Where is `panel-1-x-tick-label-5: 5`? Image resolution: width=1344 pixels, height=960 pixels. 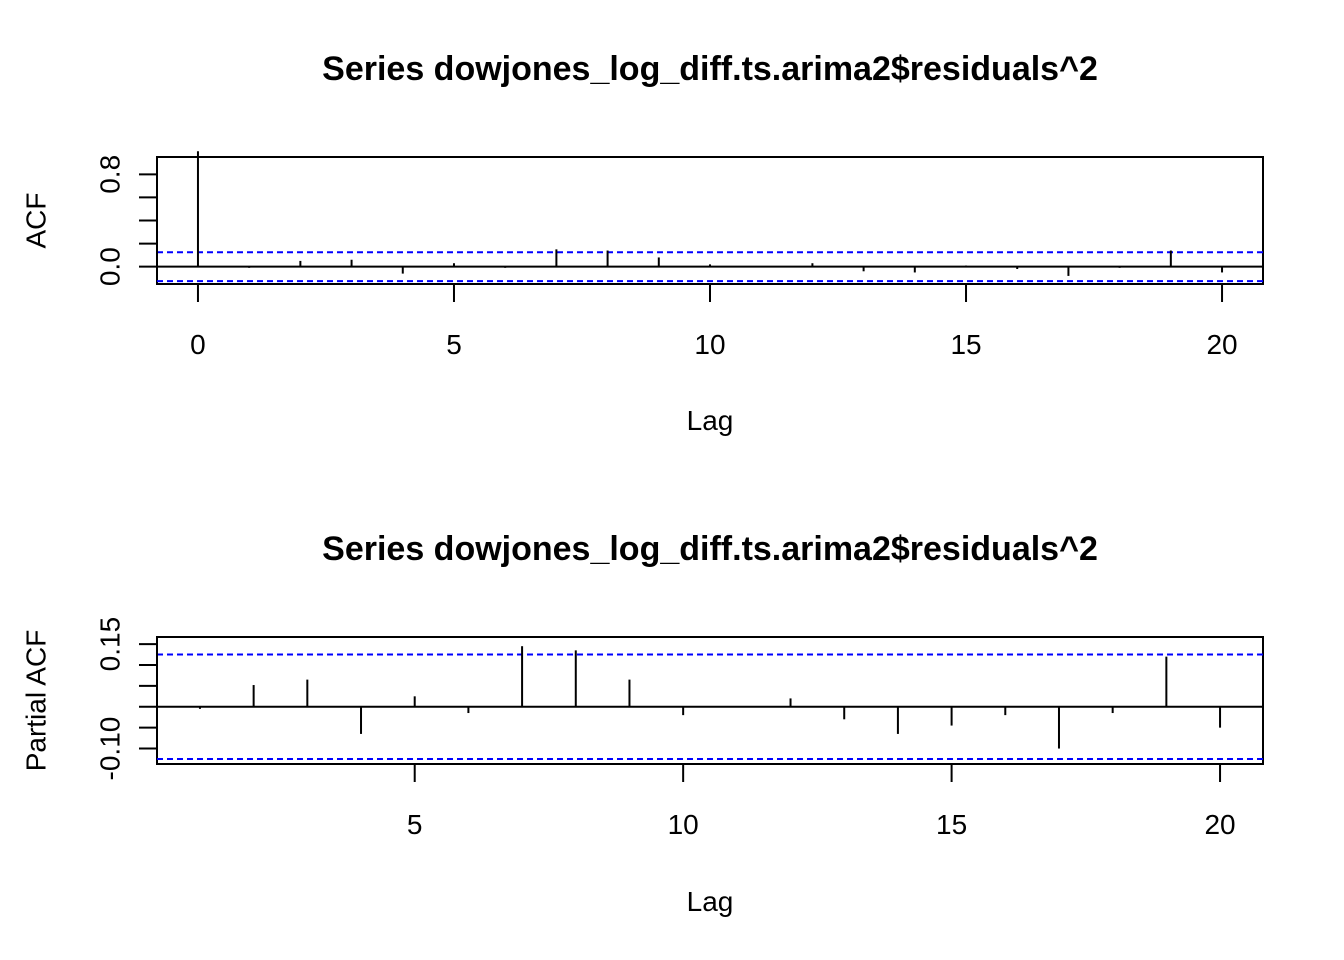
panel-1-x-tick-label-5: 5 is located at coordinates (454, 344).